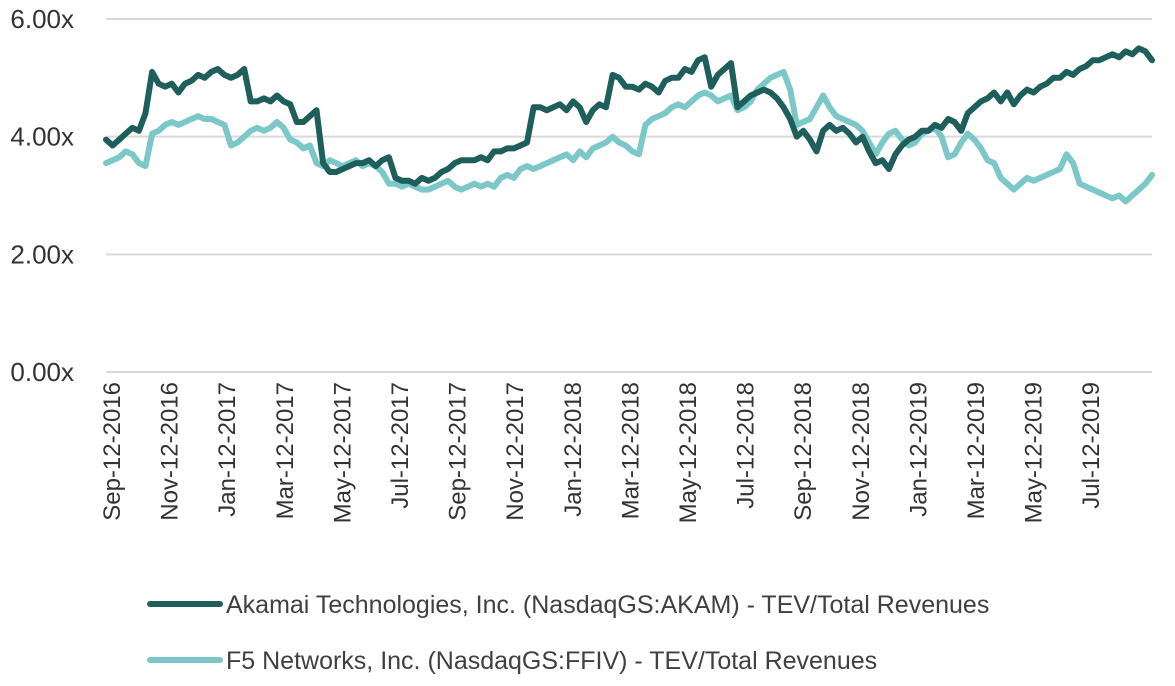 This screenshot has height=686, width=1175. I want to click on x-tick-label: May-12-2017, so click(342, 452).